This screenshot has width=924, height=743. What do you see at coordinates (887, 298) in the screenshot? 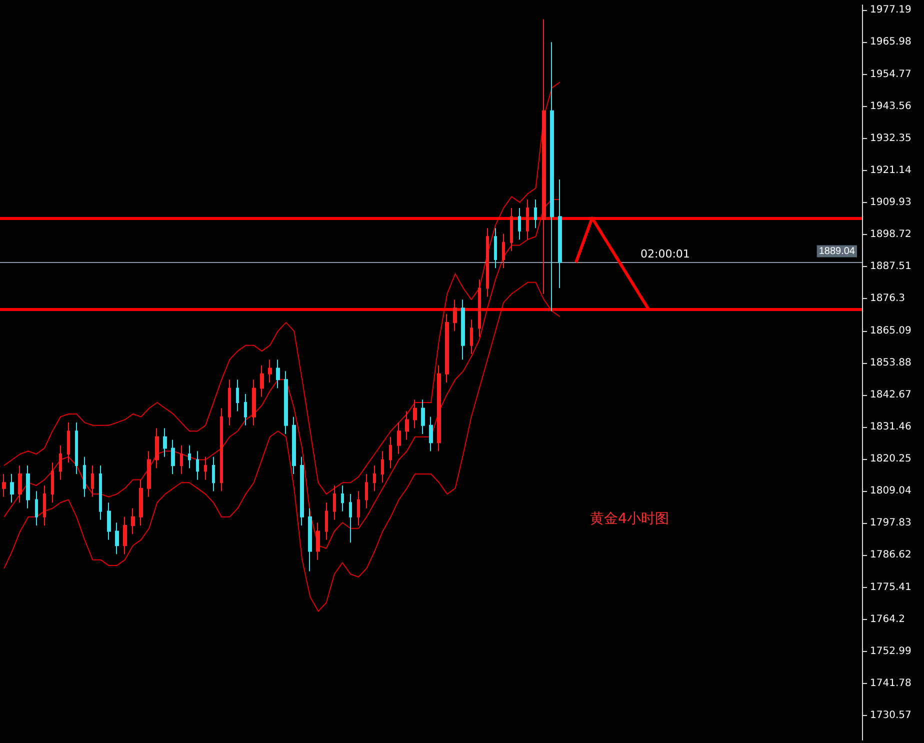
I see `y-tick-label: 1876.3` at bounding box center [887, 298].